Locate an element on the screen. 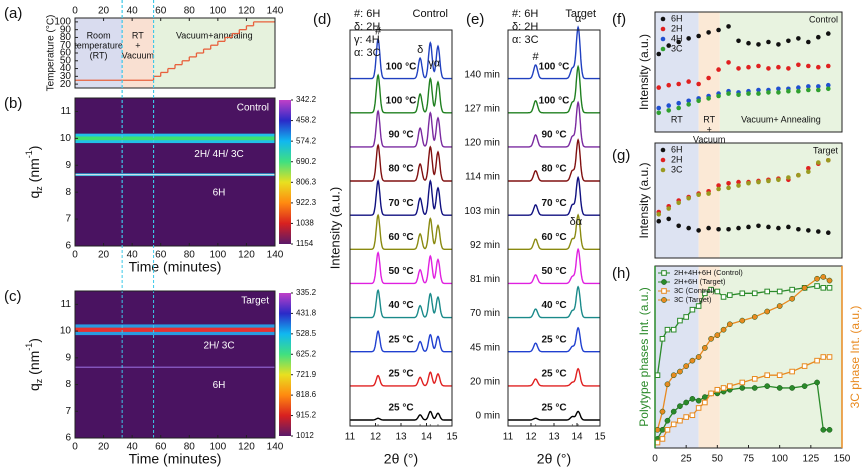  trace-temperature: 80 °C is located at coordinates (400, 169).